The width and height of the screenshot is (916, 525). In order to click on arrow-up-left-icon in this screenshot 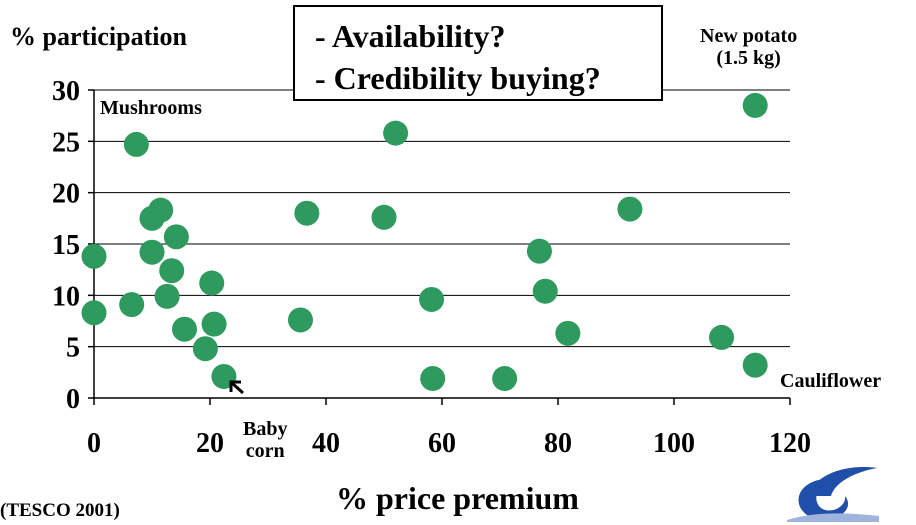, I will do `click(237, 387)`.